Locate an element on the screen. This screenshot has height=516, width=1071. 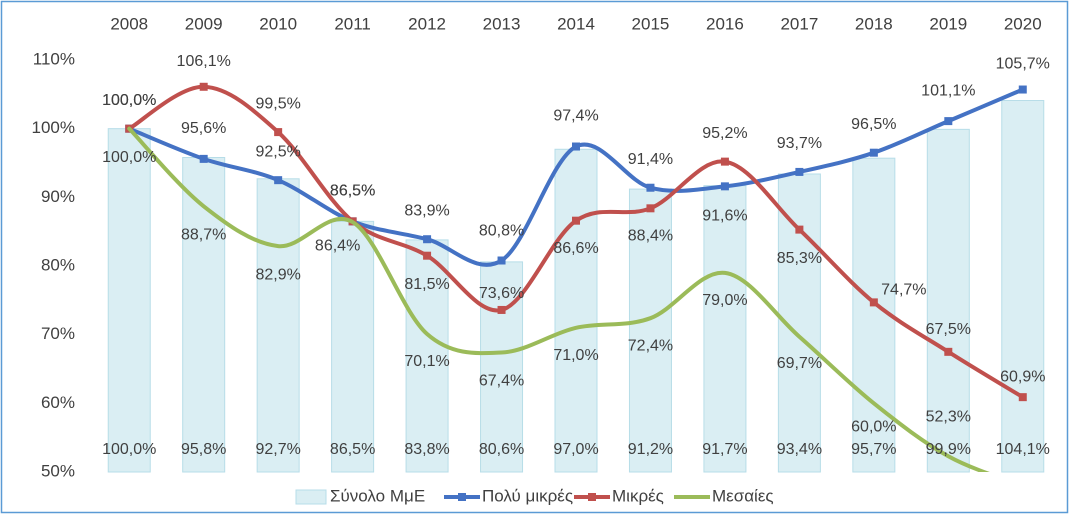
bar-value-label: 91,2% is located at coordinates (650, 449).